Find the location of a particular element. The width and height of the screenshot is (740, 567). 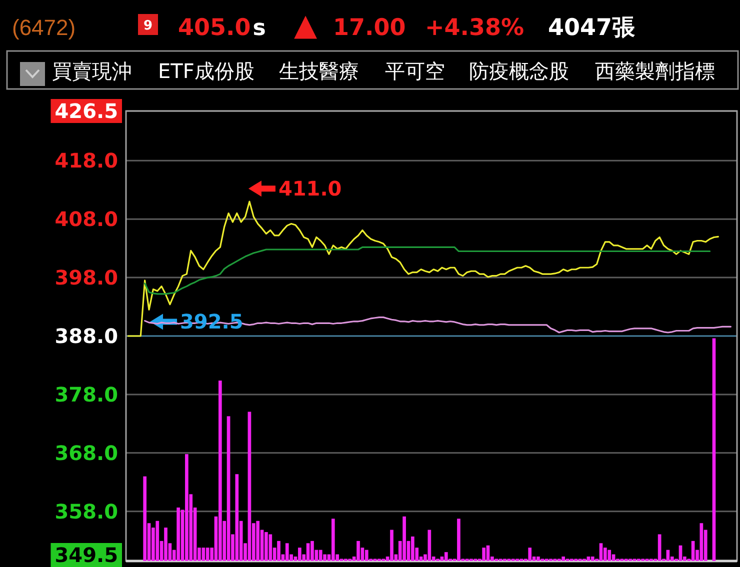

annotation: s is located at coordinates (259, 28).